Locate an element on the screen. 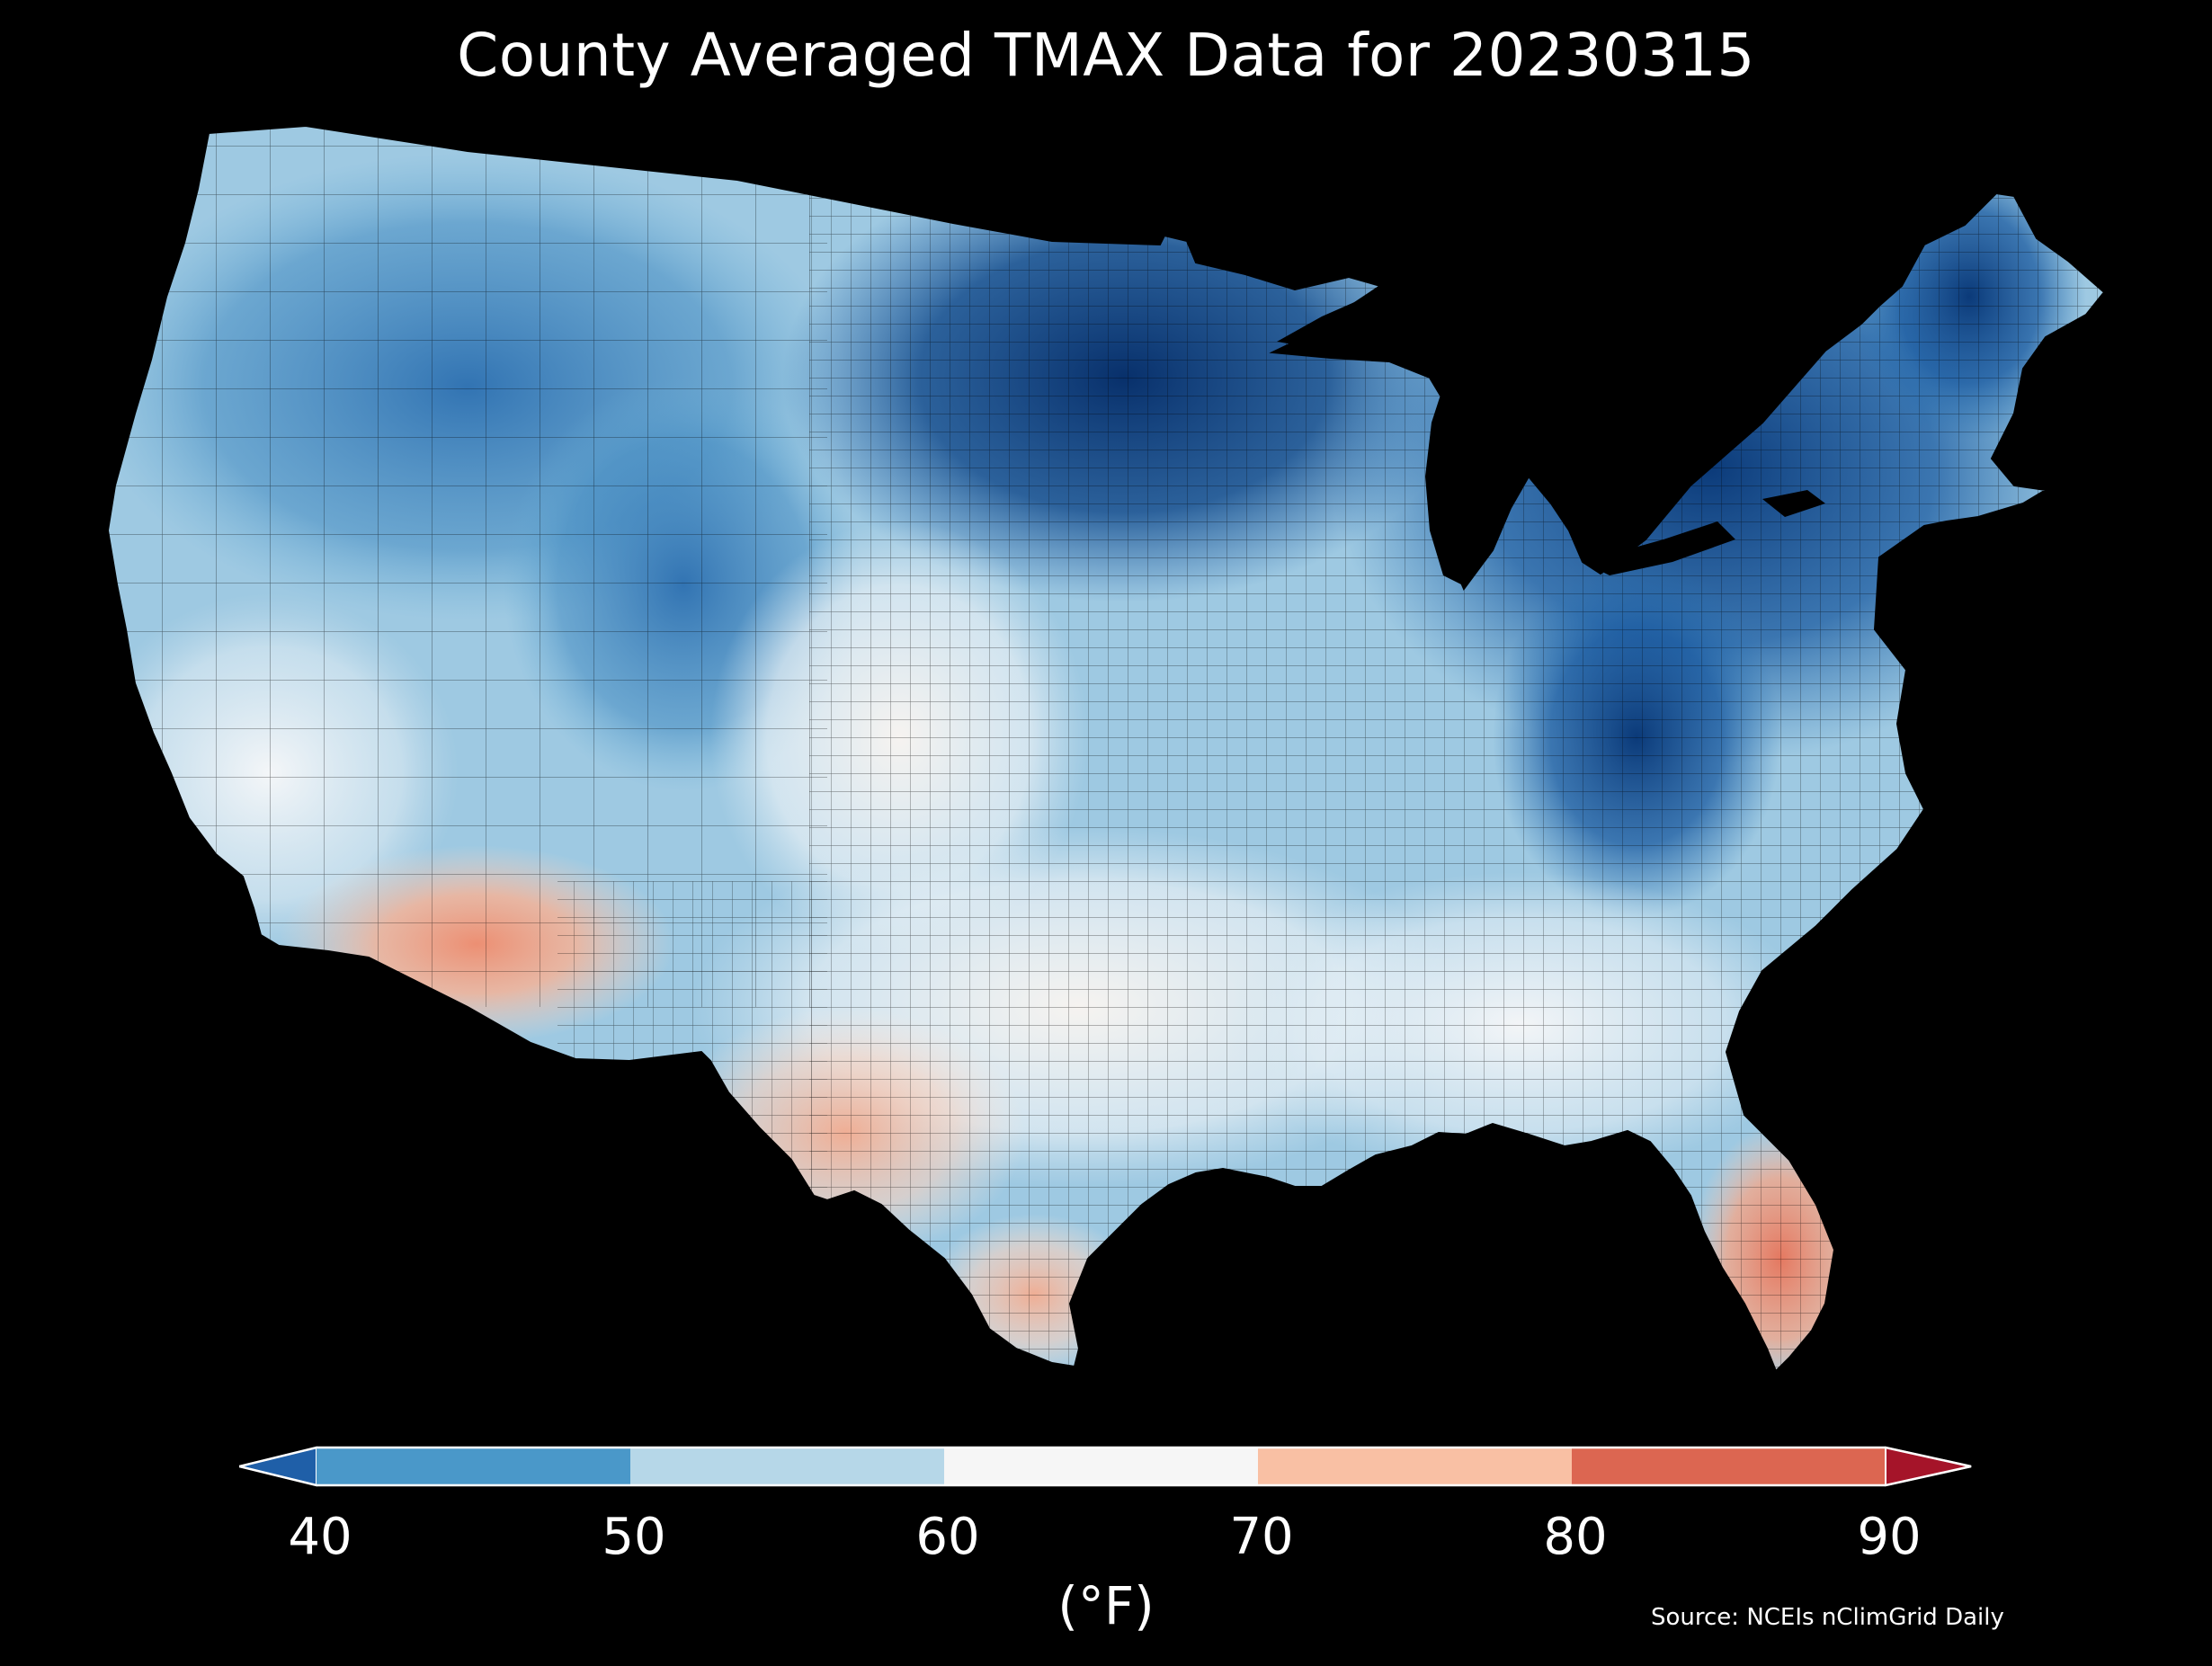 The image size is (2212, 1666). colorbar-tick-label: 90 is located at coordinates (1889, 1537).